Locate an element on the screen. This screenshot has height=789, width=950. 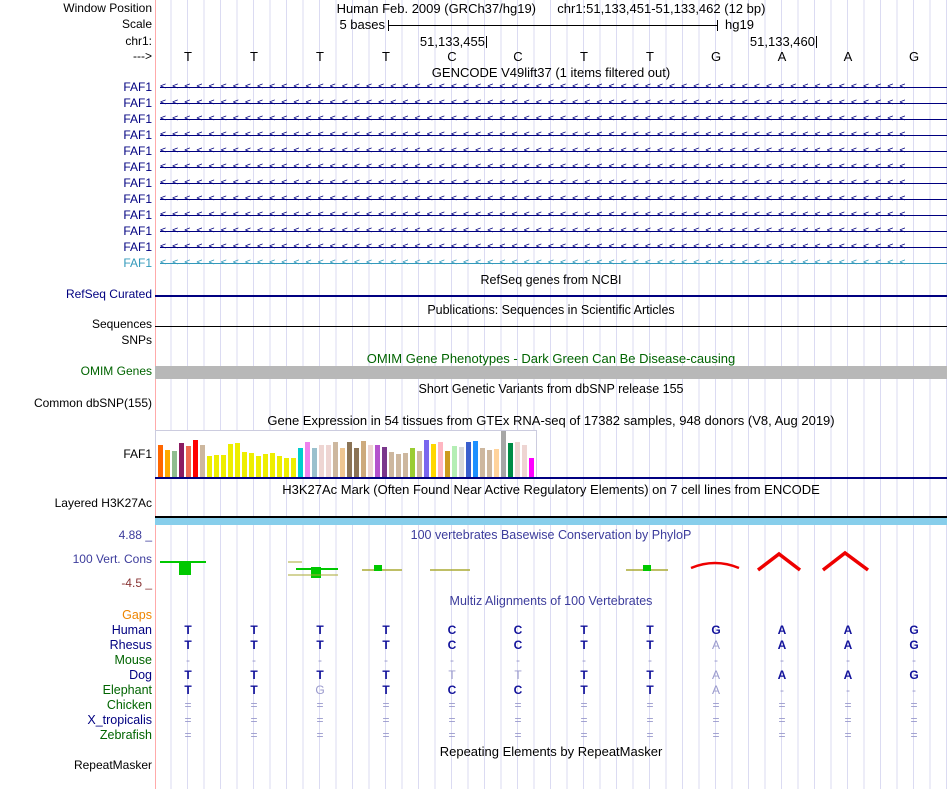
gtex-expression-plot is located at coordinates (346, 454).